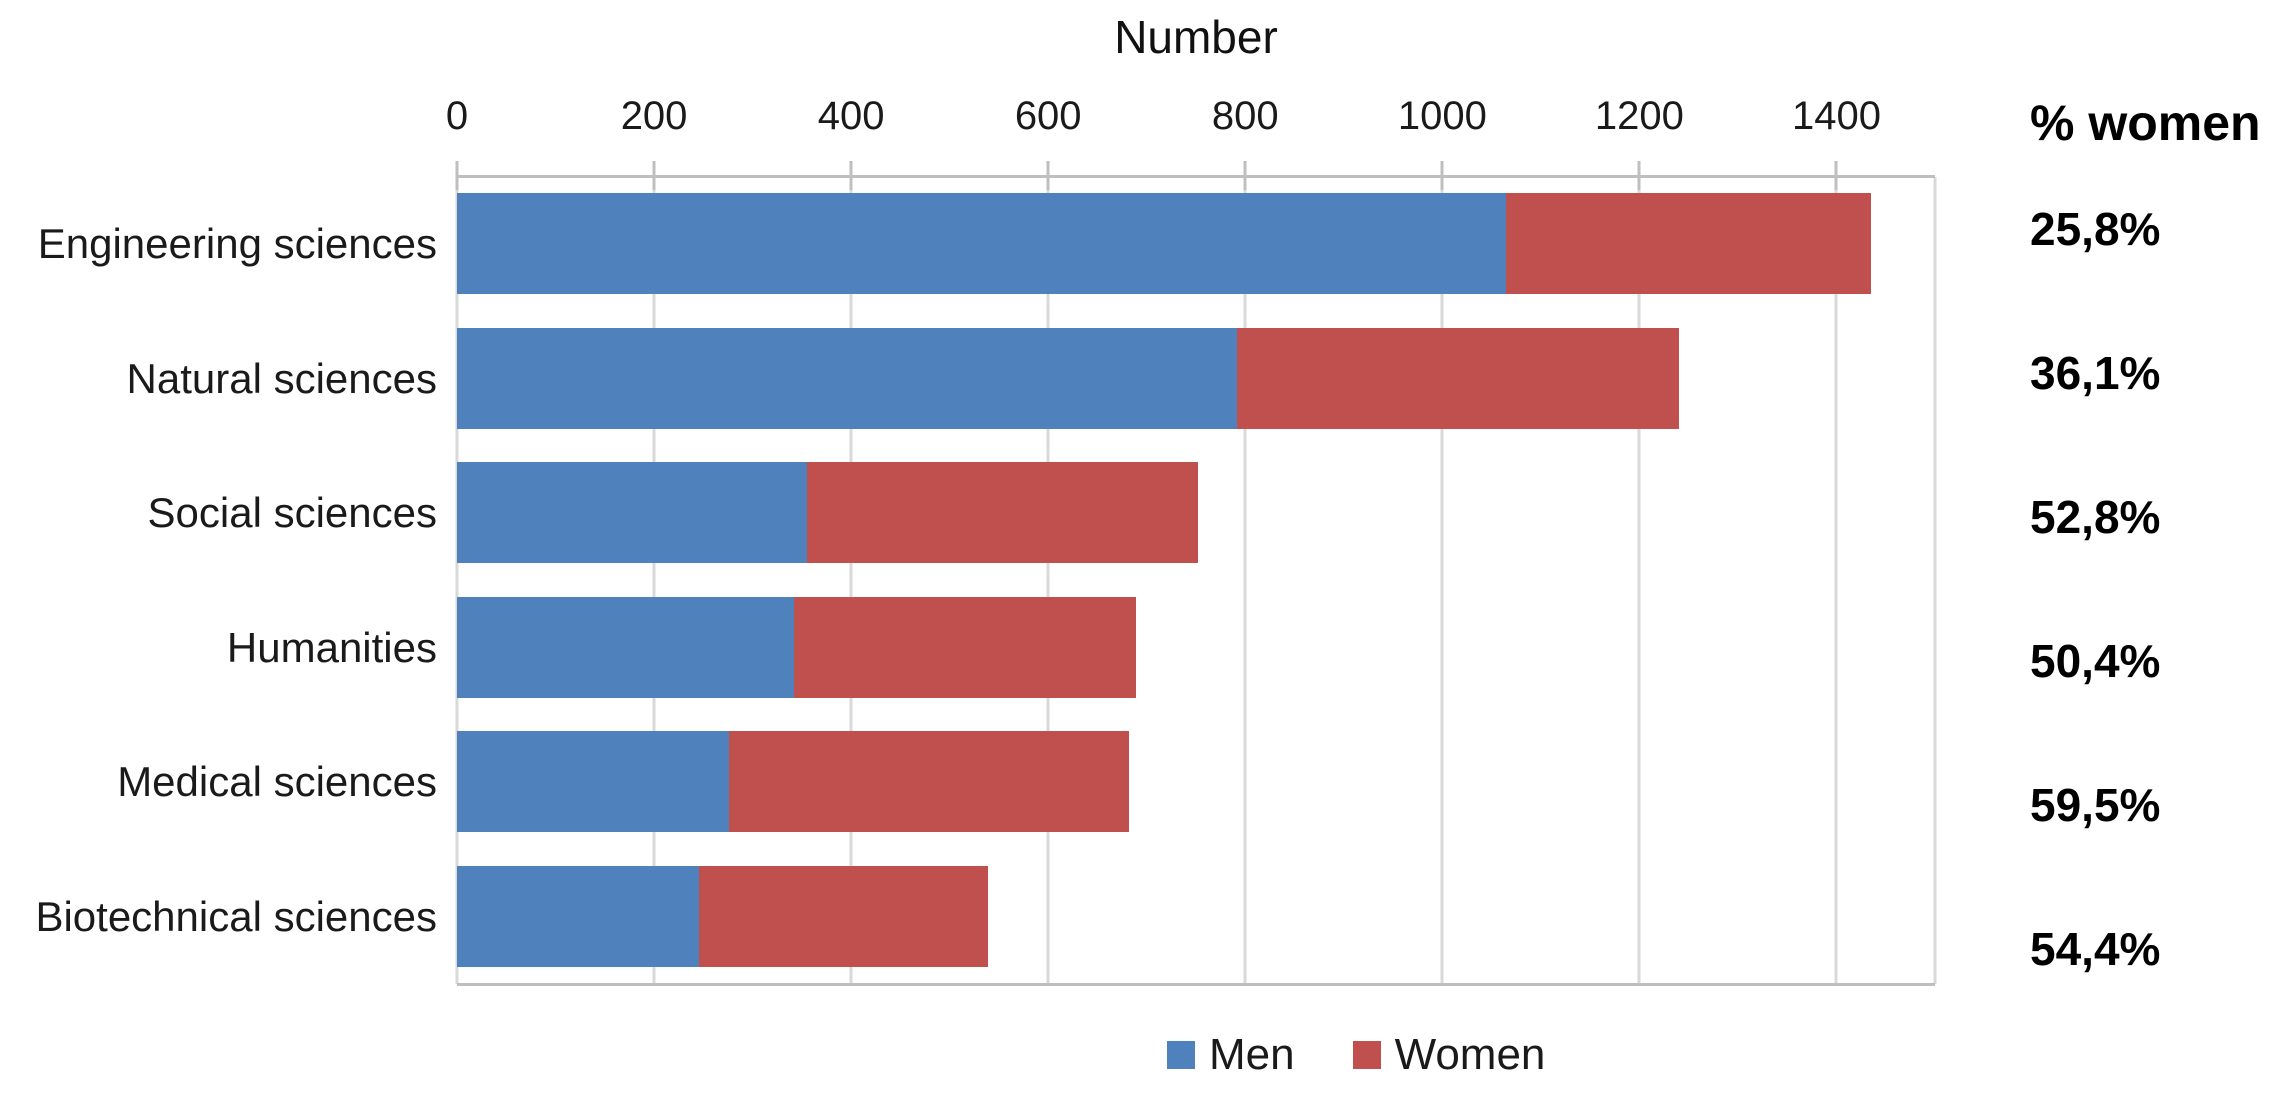 The width and height of the screenshot is (2275, 1101). I want to click on pct-women-value-0: 25,8%, so click(2095, 229).